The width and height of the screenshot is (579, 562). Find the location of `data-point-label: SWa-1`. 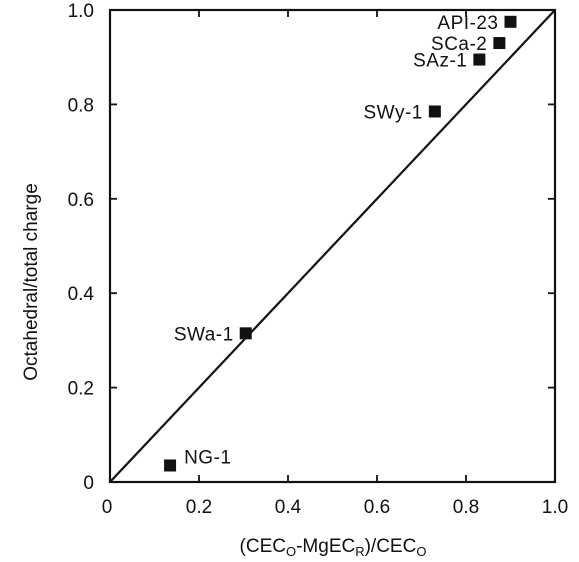

data-point-label: SWa-1 is located at coordinates (204, 334).